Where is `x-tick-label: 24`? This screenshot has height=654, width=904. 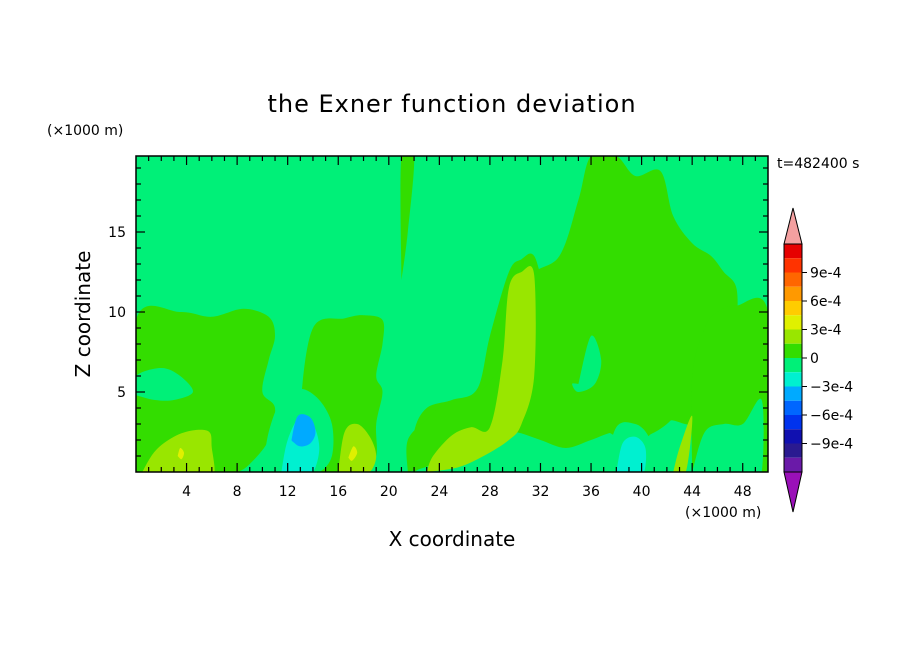 x-tick-label: 24 is located at coordinates (439, 492).